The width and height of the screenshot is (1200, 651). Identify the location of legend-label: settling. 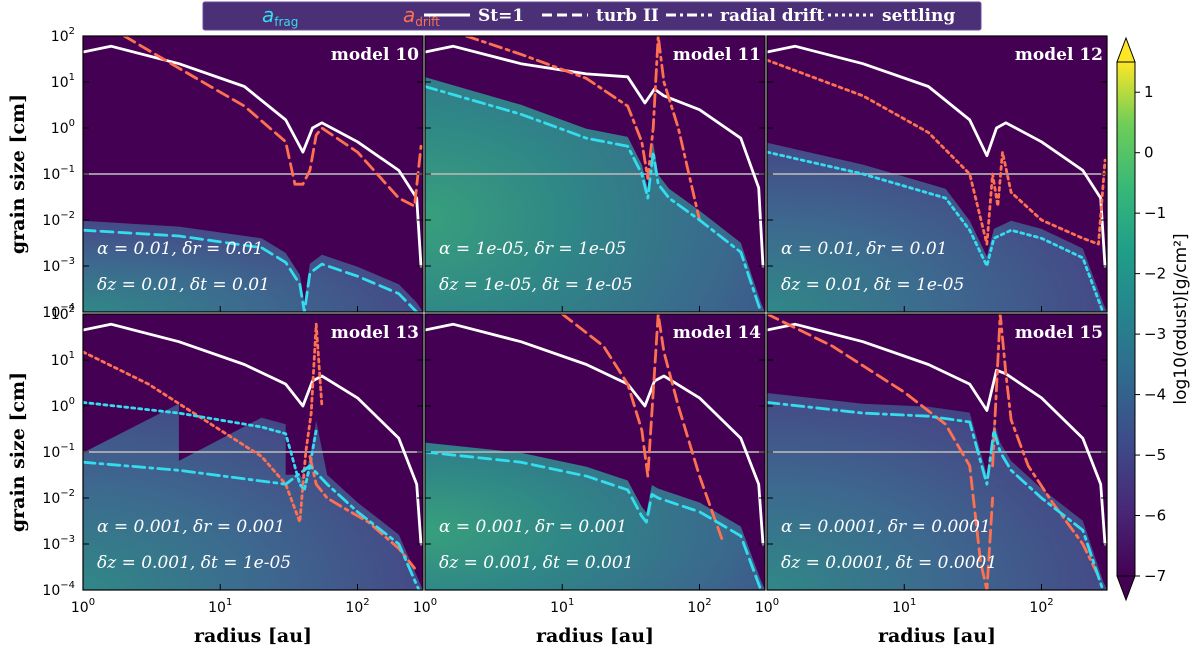
(918, 16).